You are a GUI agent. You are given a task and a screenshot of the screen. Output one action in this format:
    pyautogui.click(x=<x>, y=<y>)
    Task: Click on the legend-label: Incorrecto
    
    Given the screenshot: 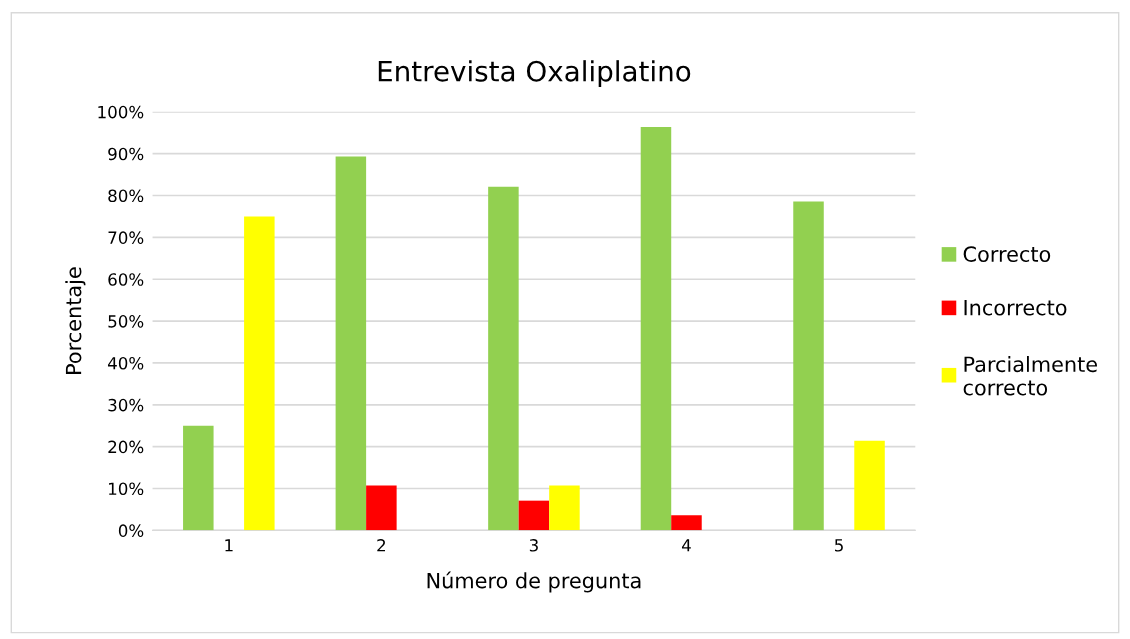 What is the action you would take?
    pyautogui.click(x=1015, y=307)
    